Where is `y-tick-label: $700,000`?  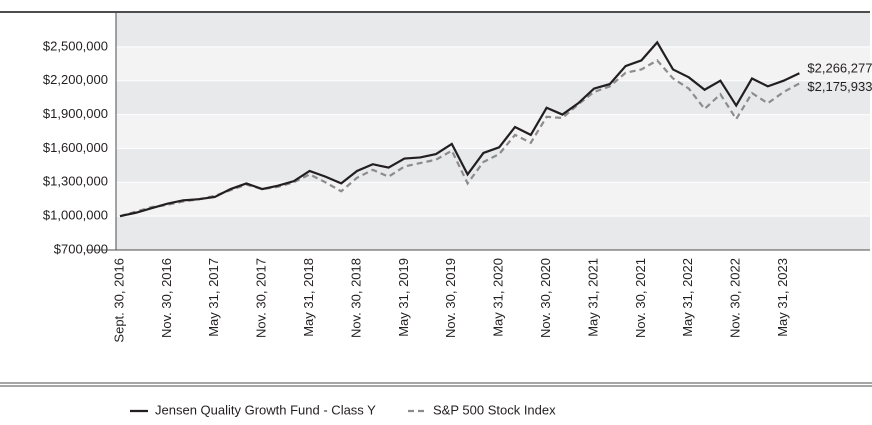
y-tick-label: $700,000 is located at coordinates (81, 248).